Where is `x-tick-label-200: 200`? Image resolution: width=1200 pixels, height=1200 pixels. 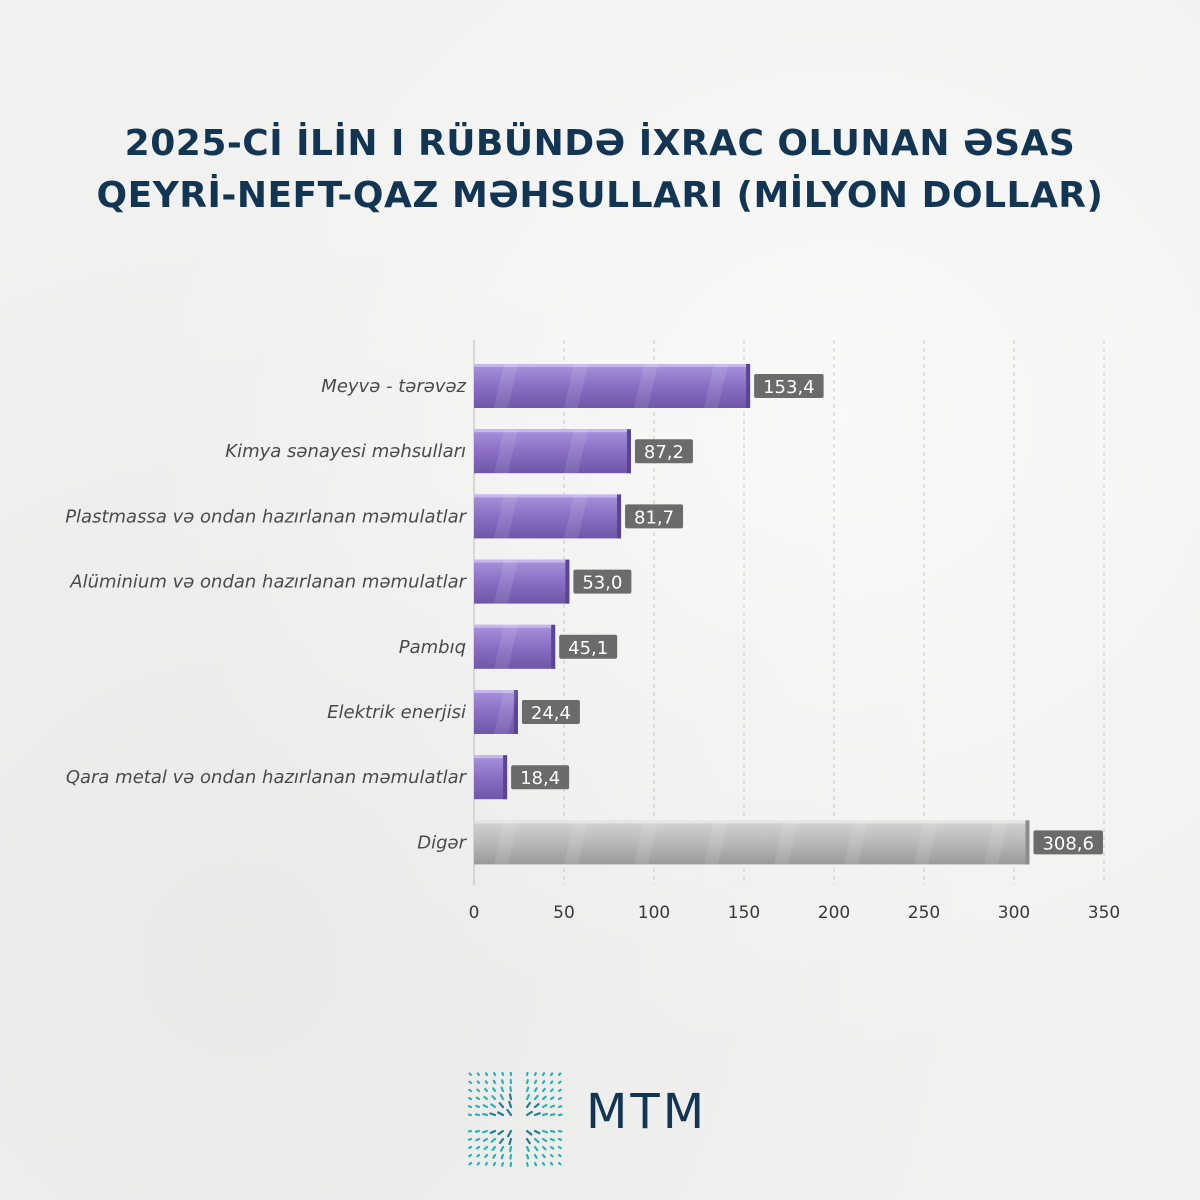 x-tick-label-200: 200 is located at coordinates (834, 913).